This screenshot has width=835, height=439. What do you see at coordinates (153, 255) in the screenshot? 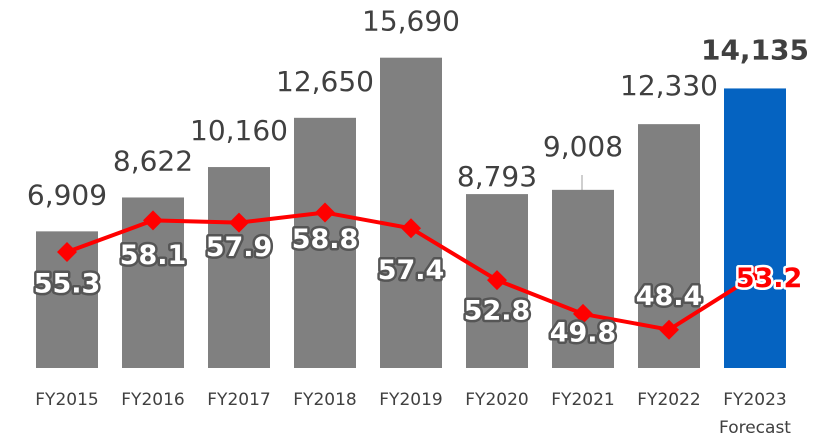
I see `line-value-label: 58.1` at bounding box center [153, 255].